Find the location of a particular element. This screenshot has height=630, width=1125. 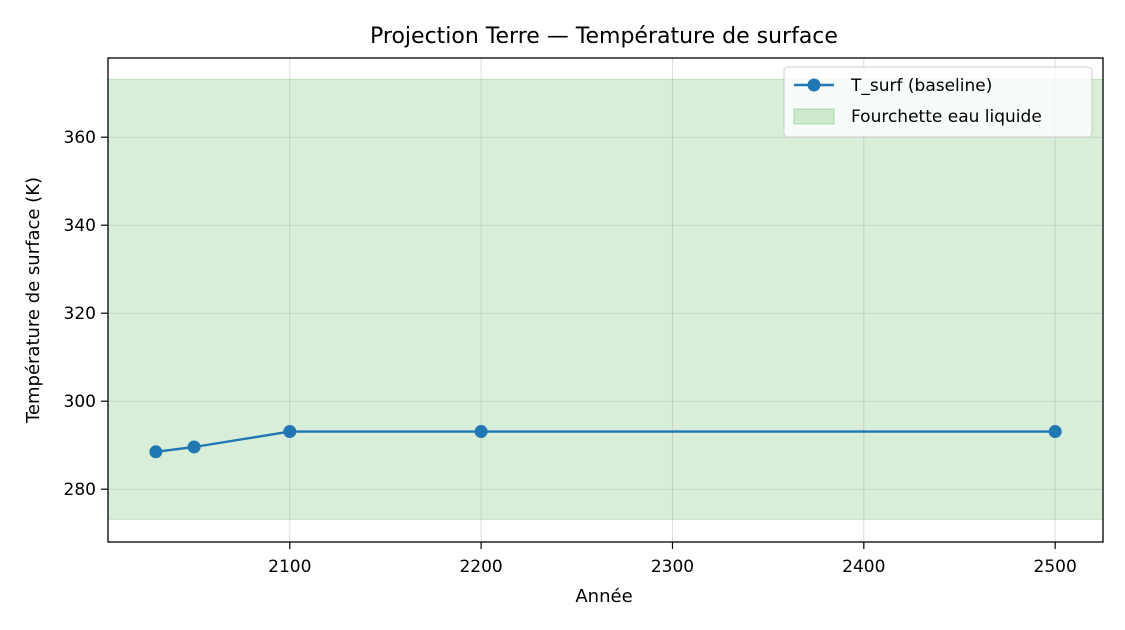

y-tick-label: 320 is located at coordinates (80, 314).